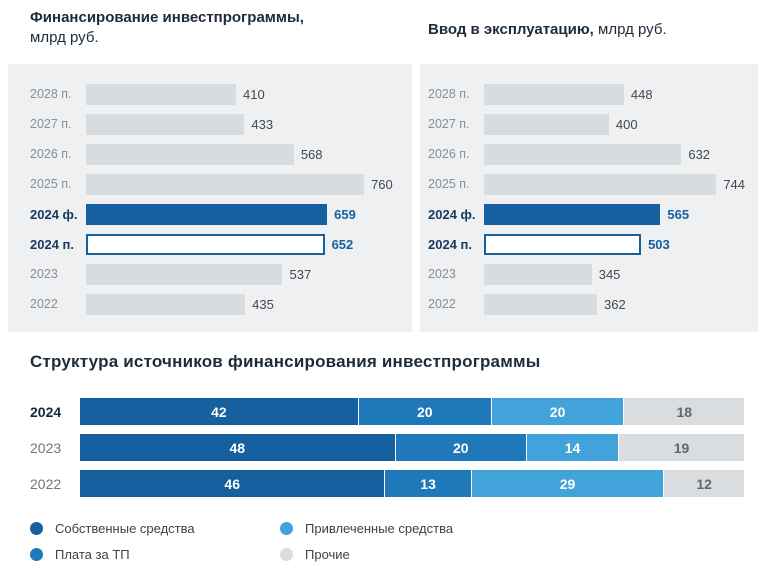 Image resolution: width=758 pixels, height=587 pixels. Describe the element at coordinates (449, 184) in the screenshot. I see `category-label: 2025 п.` at that location.